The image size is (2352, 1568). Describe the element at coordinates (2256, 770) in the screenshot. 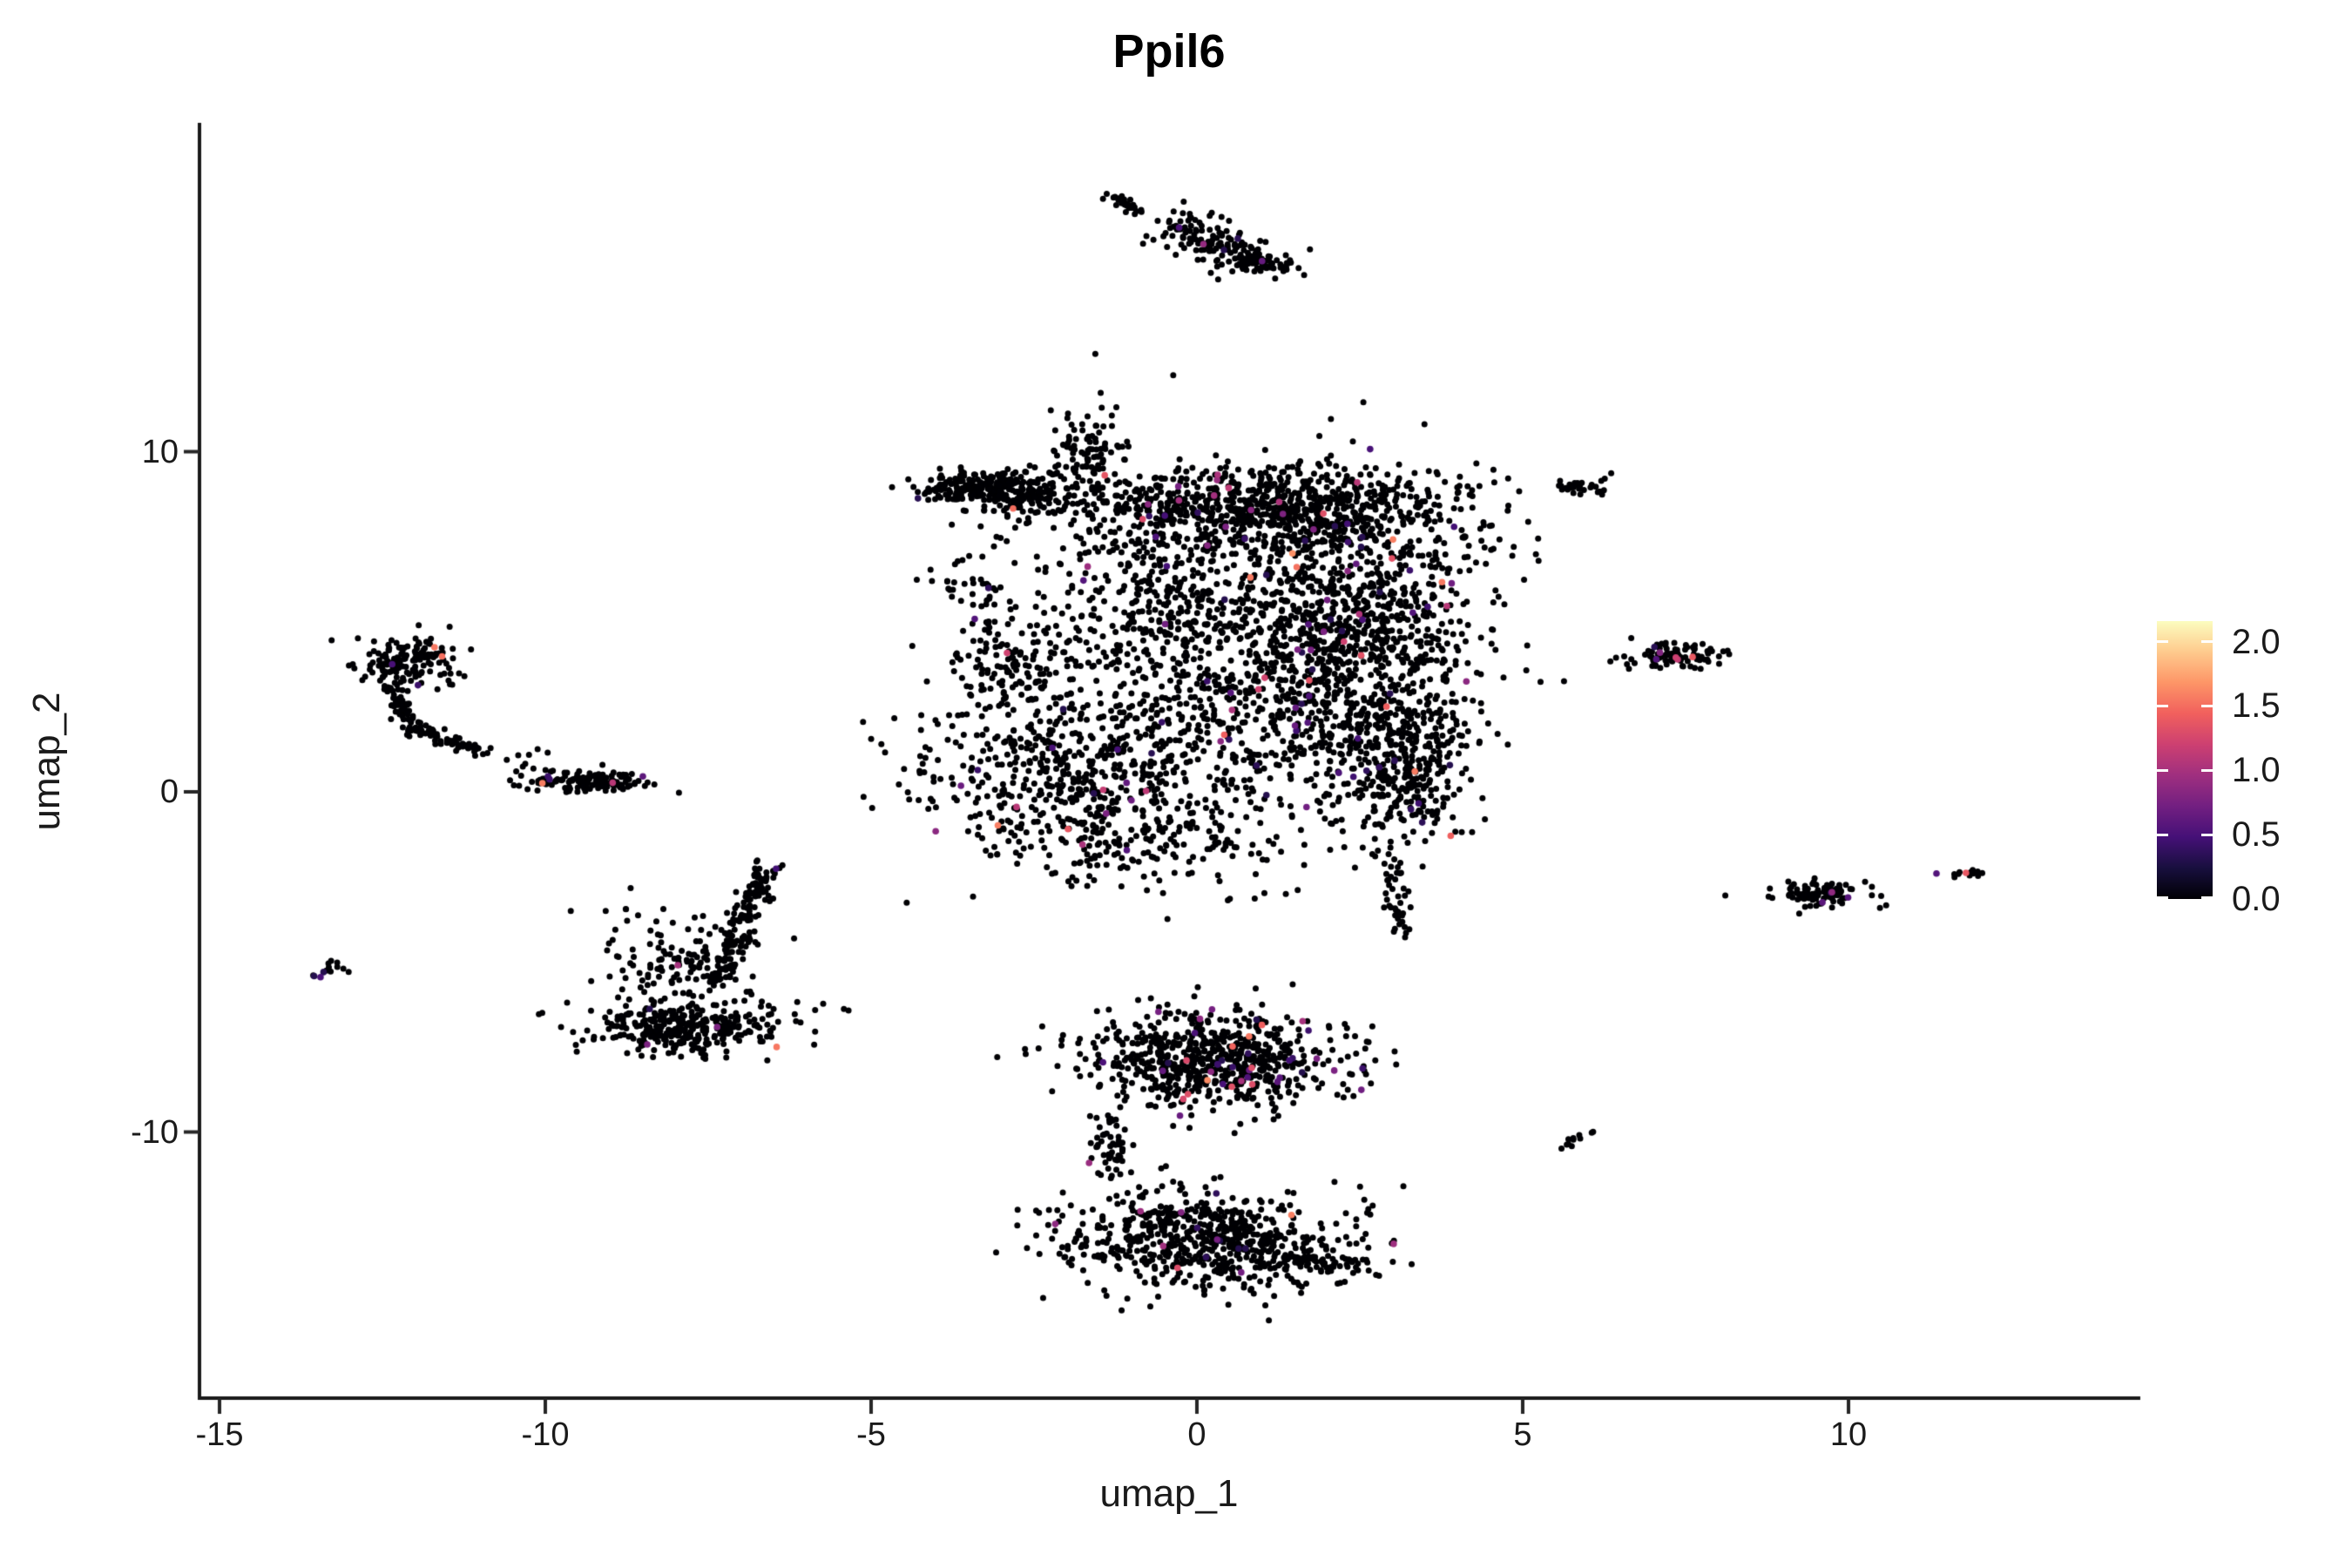

I see `legend-label-1.0: 1.0` at that location.